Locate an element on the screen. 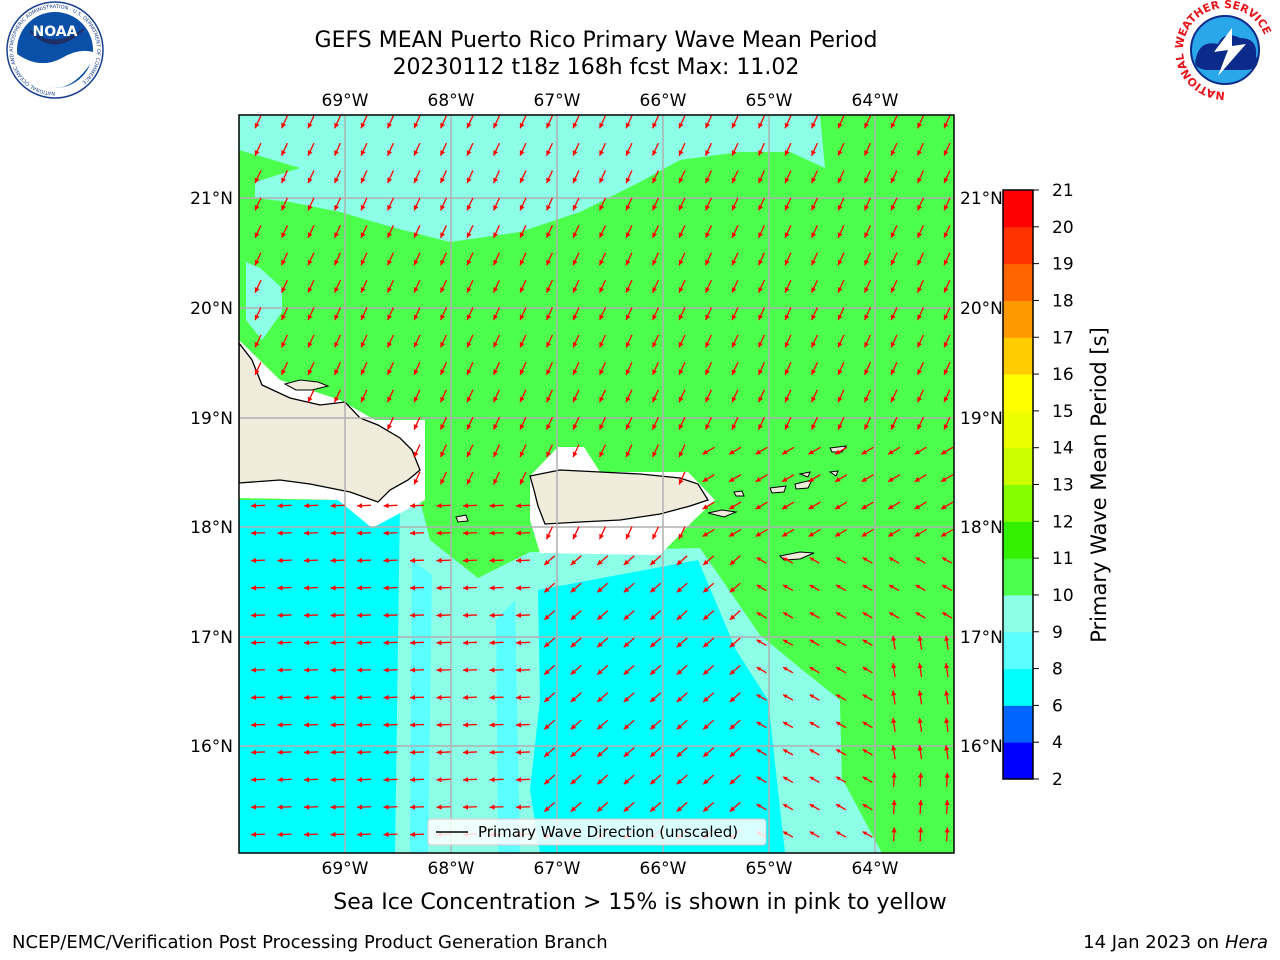  colorbar-tick-label: 16 is located at coordinates (1063, 375).